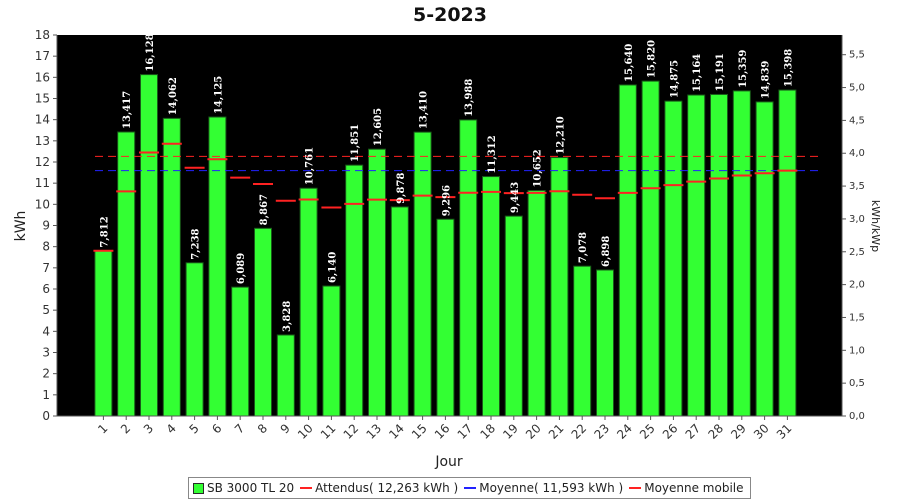 Image resolution: width=900 pixels, height=500 pixels. Describe the element at coordinates (674, 79) in the screenshot. I see `data-label: 14,875` at that location.